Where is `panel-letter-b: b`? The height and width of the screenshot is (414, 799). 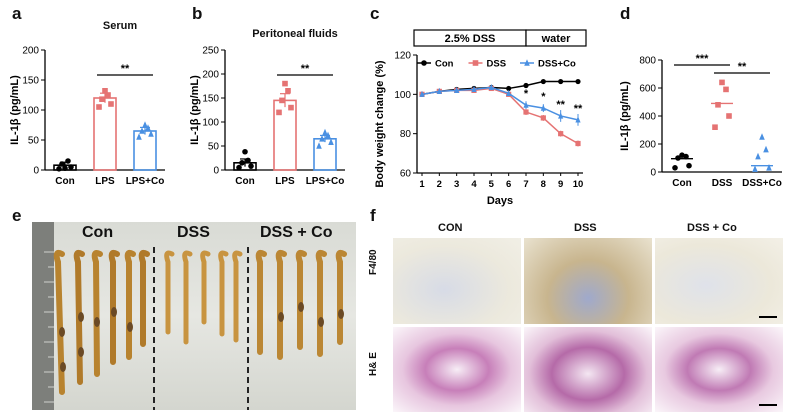
panel-letter-b: b is located at coordinates (197, 13).